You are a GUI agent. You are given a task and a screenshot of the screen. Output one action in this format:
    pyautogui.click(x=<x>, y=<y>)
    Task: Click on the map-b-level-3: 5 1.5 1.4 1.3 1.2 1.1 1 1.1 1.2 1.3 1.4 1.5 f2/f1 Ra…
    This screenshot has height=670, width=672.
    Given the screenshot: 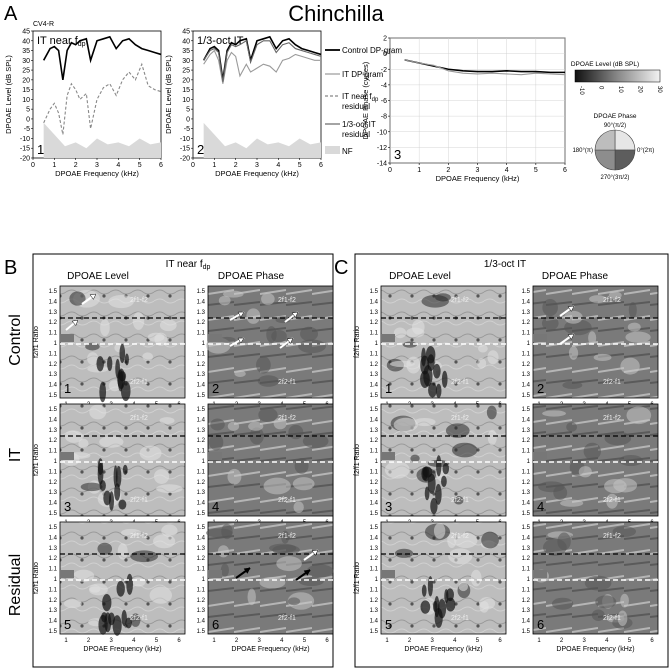 What is the action you would take?
    pyautogui.click(x=109, y=587)
    